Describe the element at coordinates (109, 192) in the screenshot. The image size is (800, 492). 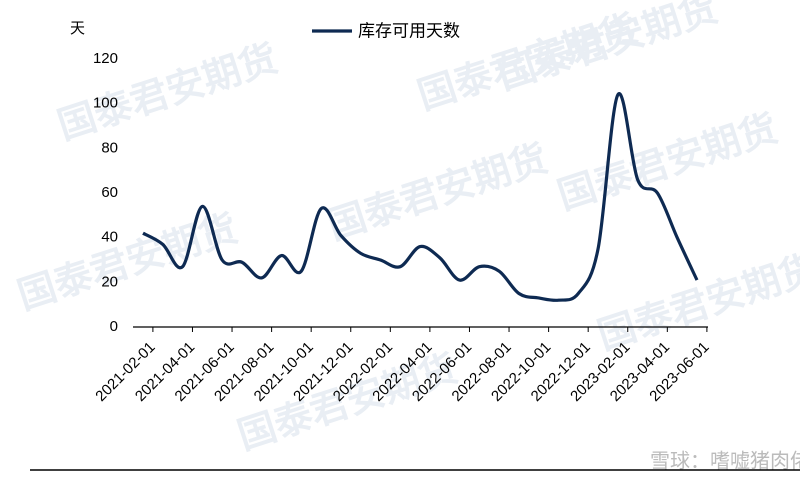
I see `y-tick-label: 60` at that location.